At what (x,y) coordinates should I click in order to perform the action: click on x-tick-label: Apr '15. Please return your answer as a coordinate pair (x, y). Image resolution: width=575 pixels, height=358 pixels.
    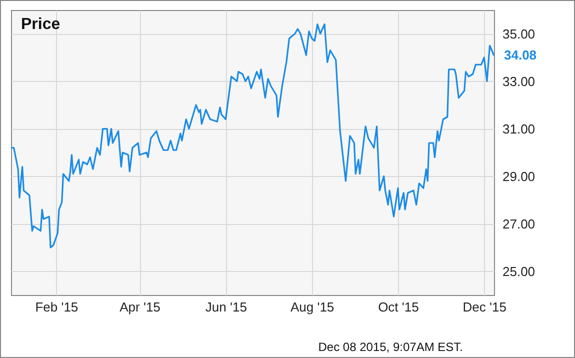
    Looking at the image, I should click on (140, 307).